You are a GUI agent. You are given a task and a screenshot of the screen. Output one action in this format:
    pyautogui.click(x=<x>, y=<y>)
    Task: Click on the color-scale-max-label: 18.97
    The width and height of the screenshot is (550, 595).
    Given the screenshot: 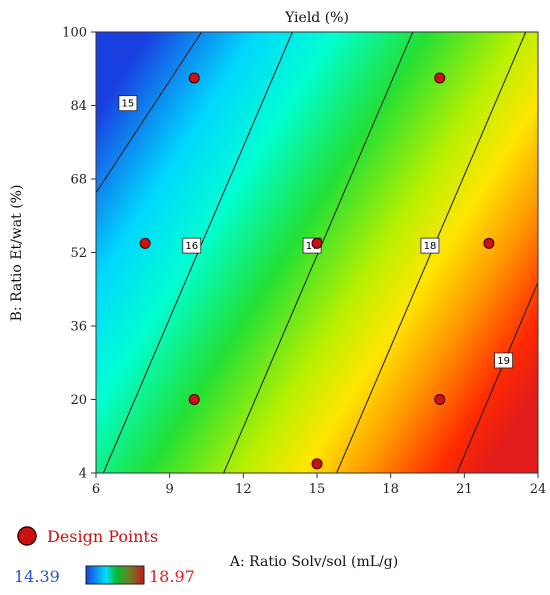 What is the action you would take?
    pyautogui.click(x=172, y=576)
    